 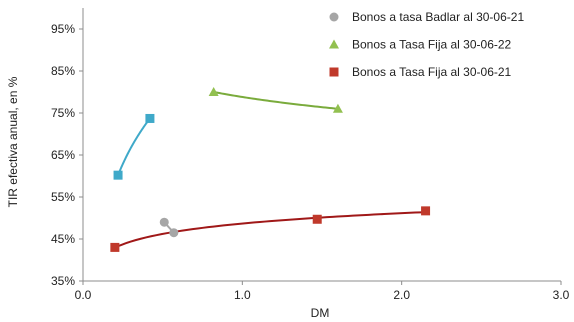 What do you see at coordinates (320, 313) in the screenshot?
I see `x-axis-title: DM` at bounding box center [320, 313].